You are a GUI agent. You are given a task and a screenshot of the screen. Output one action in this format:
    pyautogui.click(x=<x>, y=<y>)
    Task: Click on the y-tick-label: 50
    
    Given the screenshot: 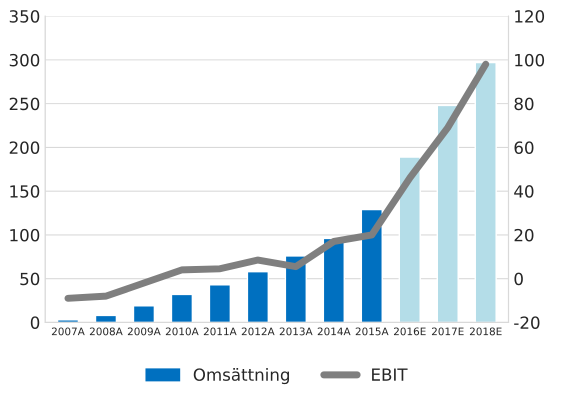 What is the action you would take?
    pyautogui.click(x=30, y=279)
    